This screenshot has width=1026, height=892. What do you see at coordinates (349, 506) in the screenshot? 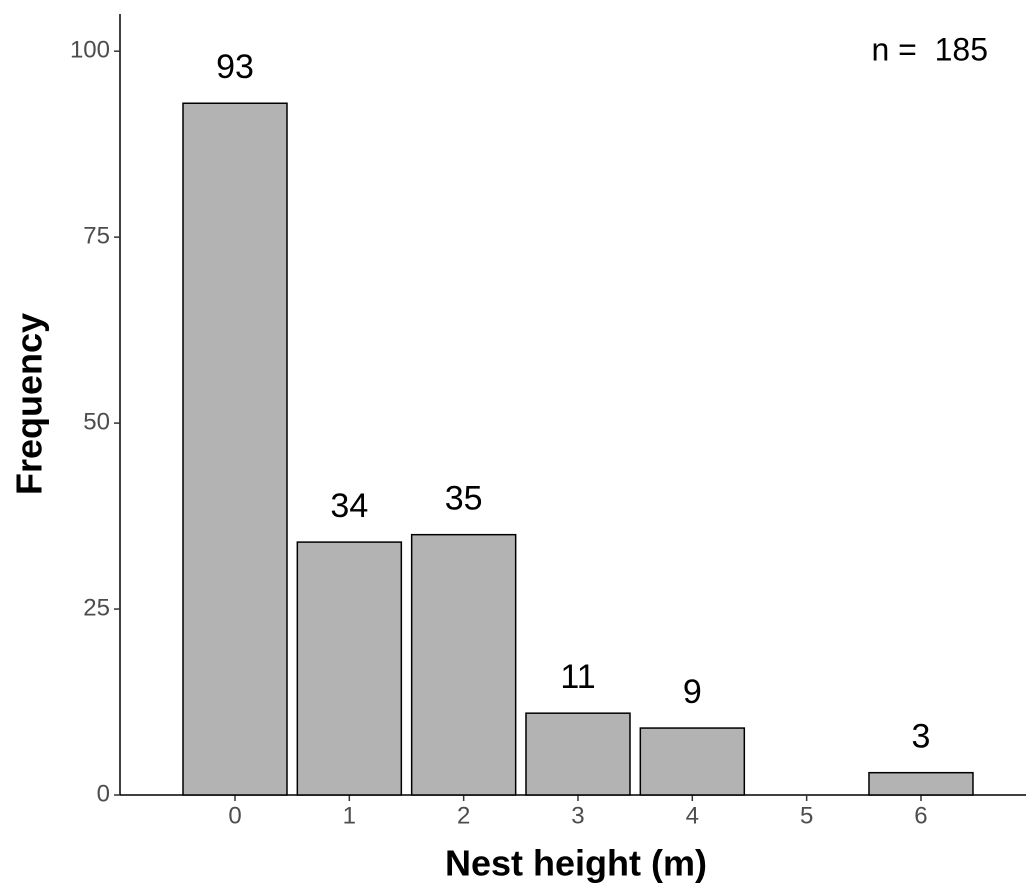
I see `value-label: 34` at bounding box center [349, 506].